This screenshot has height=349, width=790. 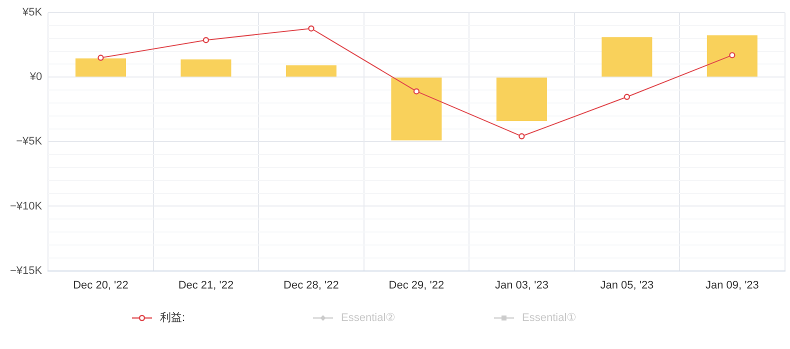 I want to click on x-tick-label: Dec 28, '22, so click(x=311, y=285).